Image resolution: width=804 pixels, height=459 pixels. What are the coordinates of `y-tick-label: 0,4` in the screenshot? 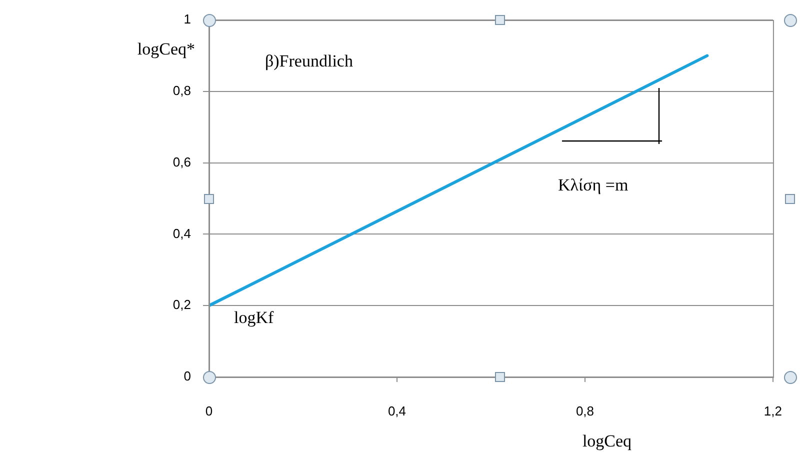 It's located at (181, 233).